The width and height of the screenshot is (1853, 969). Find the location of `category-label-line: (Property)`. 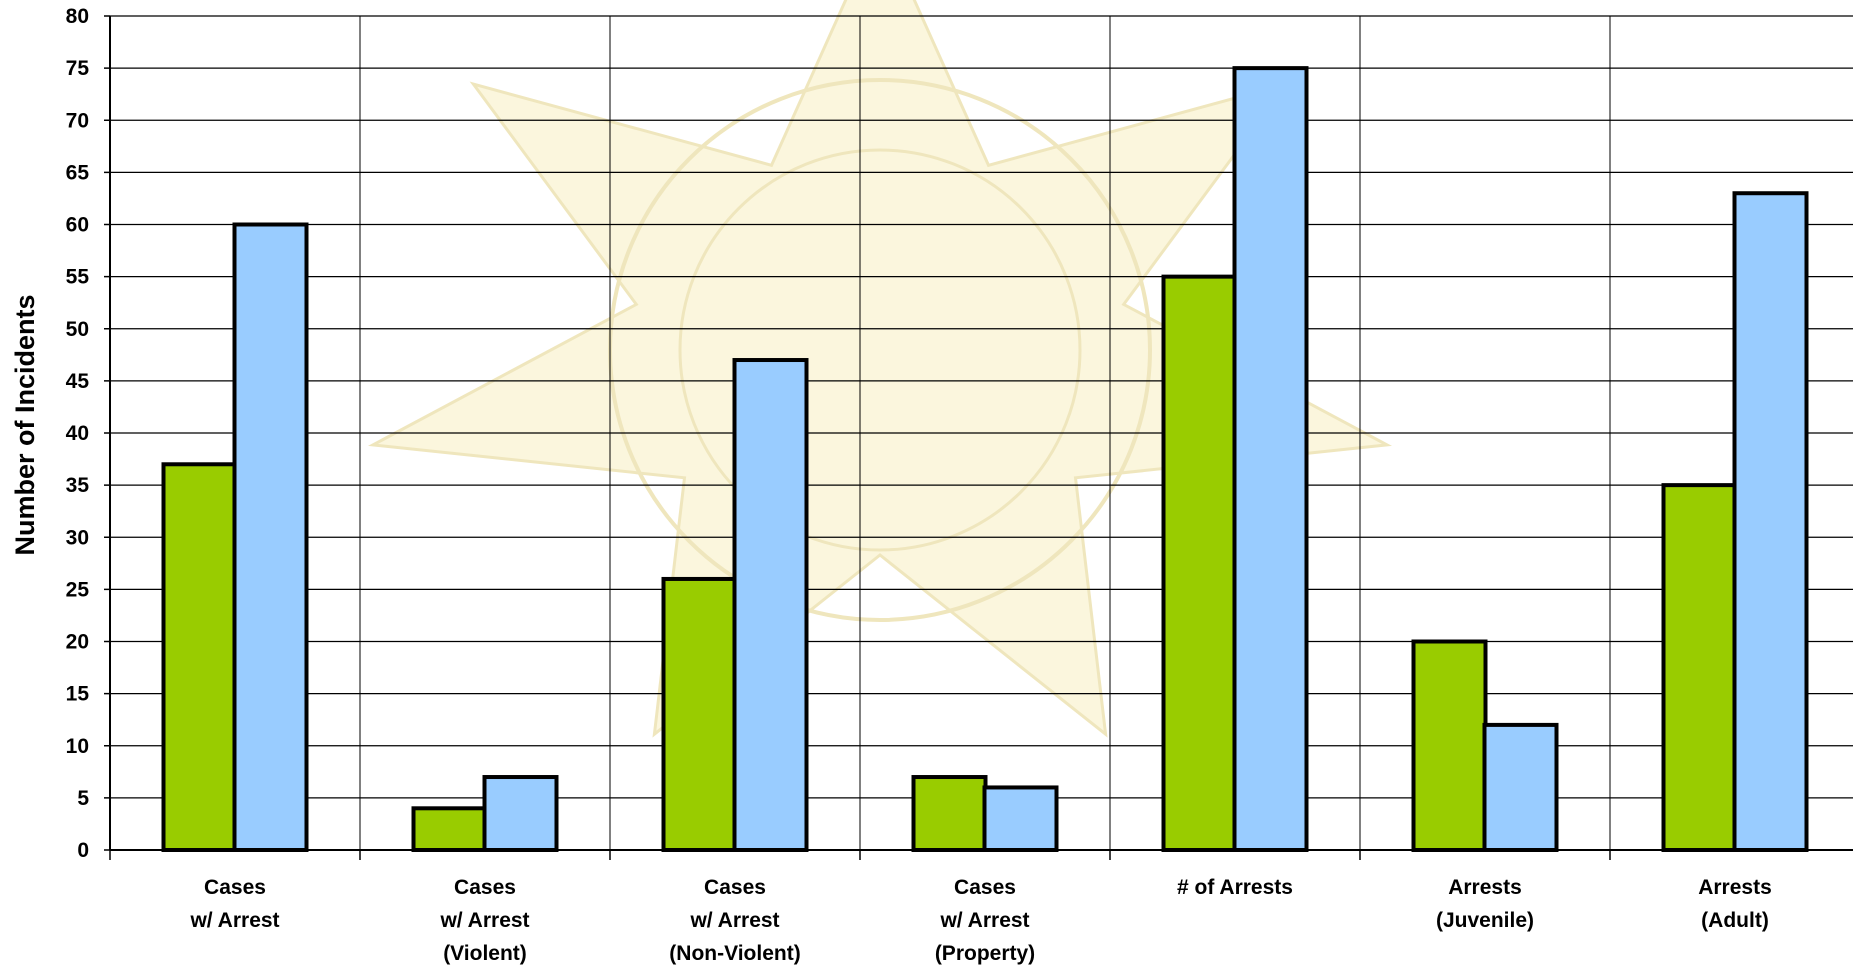

category-label-line: (Property) is located at coordinates (985, 953).